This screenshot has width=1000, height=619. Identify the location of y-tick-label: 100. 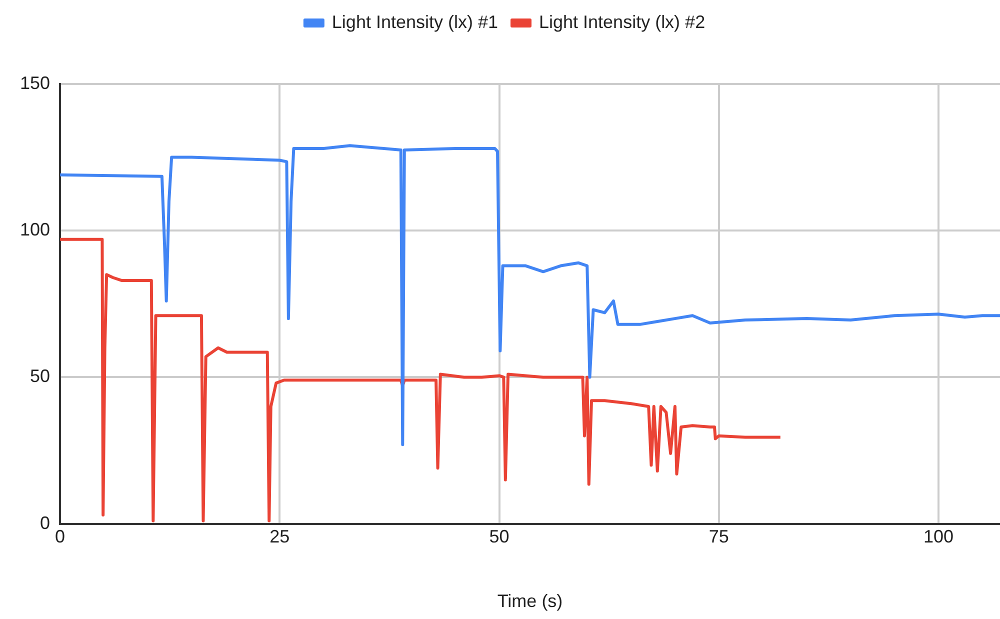
(35, 230).